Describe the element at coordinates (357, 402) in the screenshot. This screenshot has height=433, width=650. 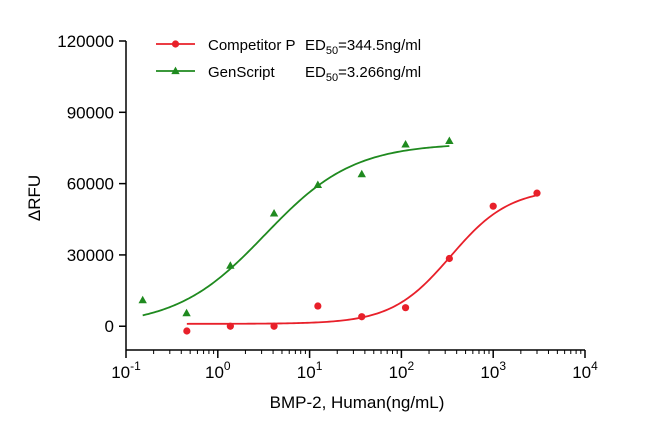
I see `x-axis-label: BMP-2, Human(ng/mL)` at that location.